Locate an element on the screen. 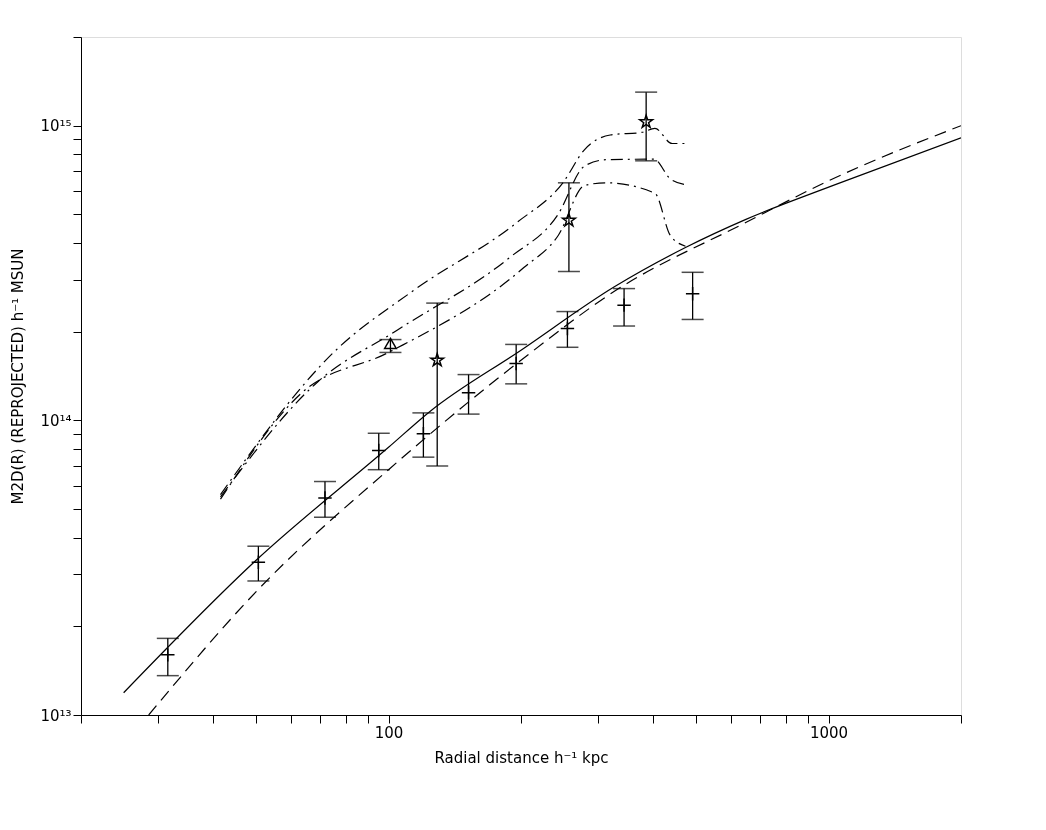 The width and height of the screenshot is (1046, 830). y-tick-label: 10¹⁵ is located at coordinates (56, 126).